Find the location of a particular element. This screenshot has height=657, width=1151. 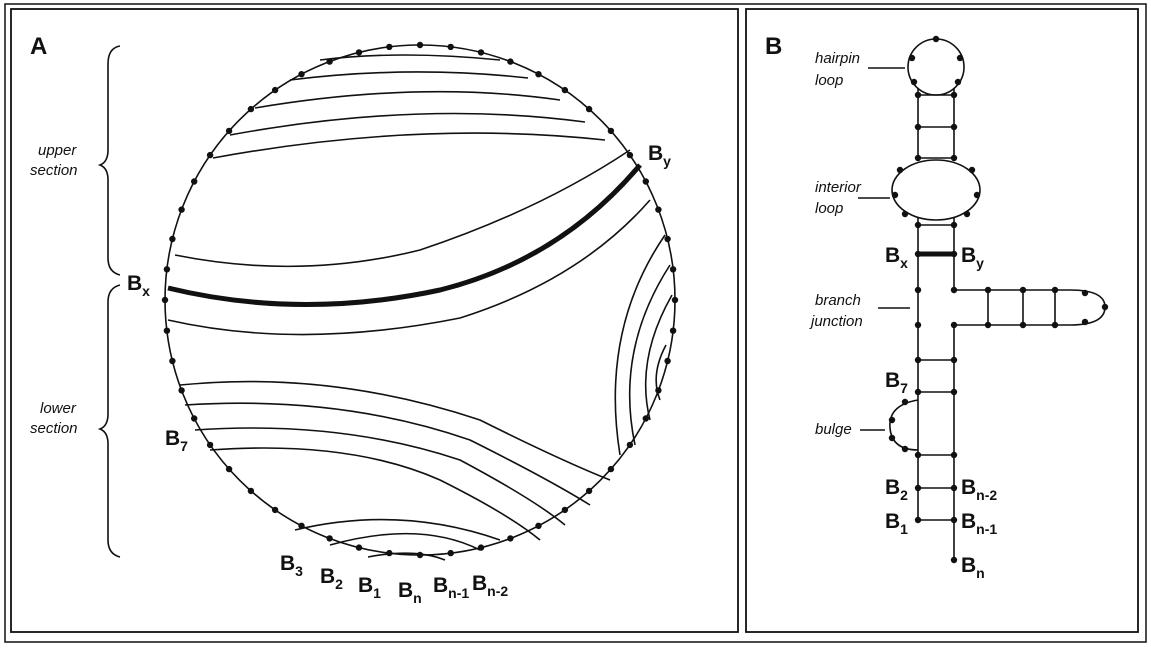

bx-by-pairing is located at coordinates (404, 235).